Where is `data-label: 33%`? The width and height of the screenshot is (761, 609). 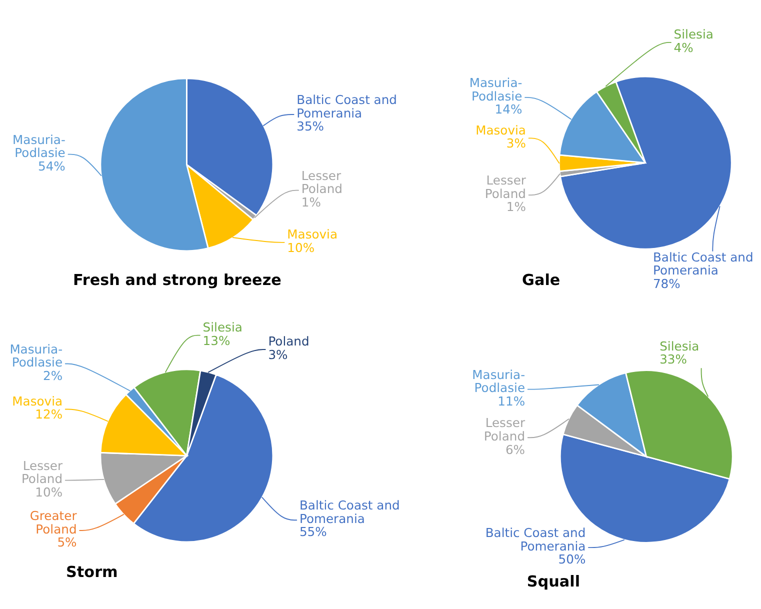 data-label: 33% is located at coordinates (674, 359).